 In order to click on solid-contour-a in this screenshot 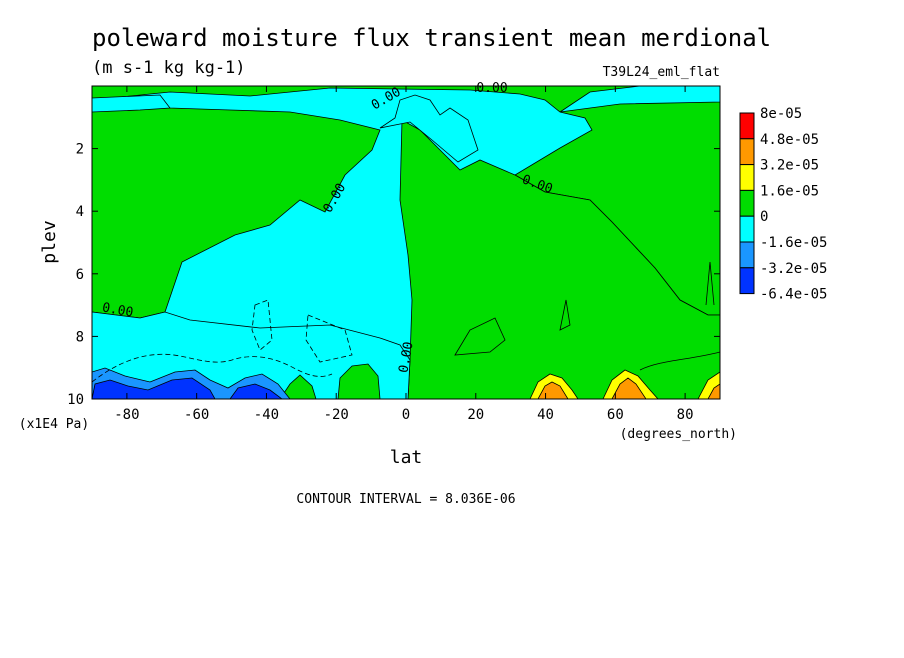, I will do `click(480, 336)`.